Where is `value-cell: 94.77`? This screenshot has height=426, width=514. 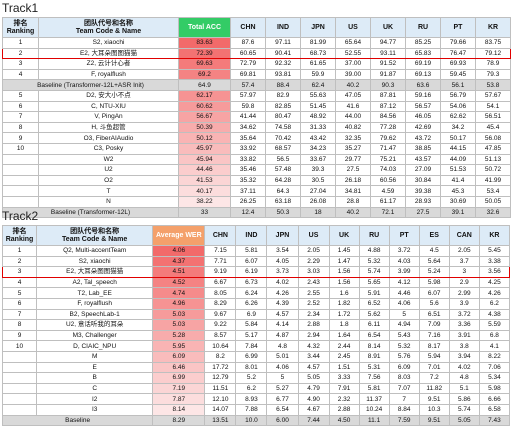 value-cell: 94.77 is located at coordinates (388, 43).